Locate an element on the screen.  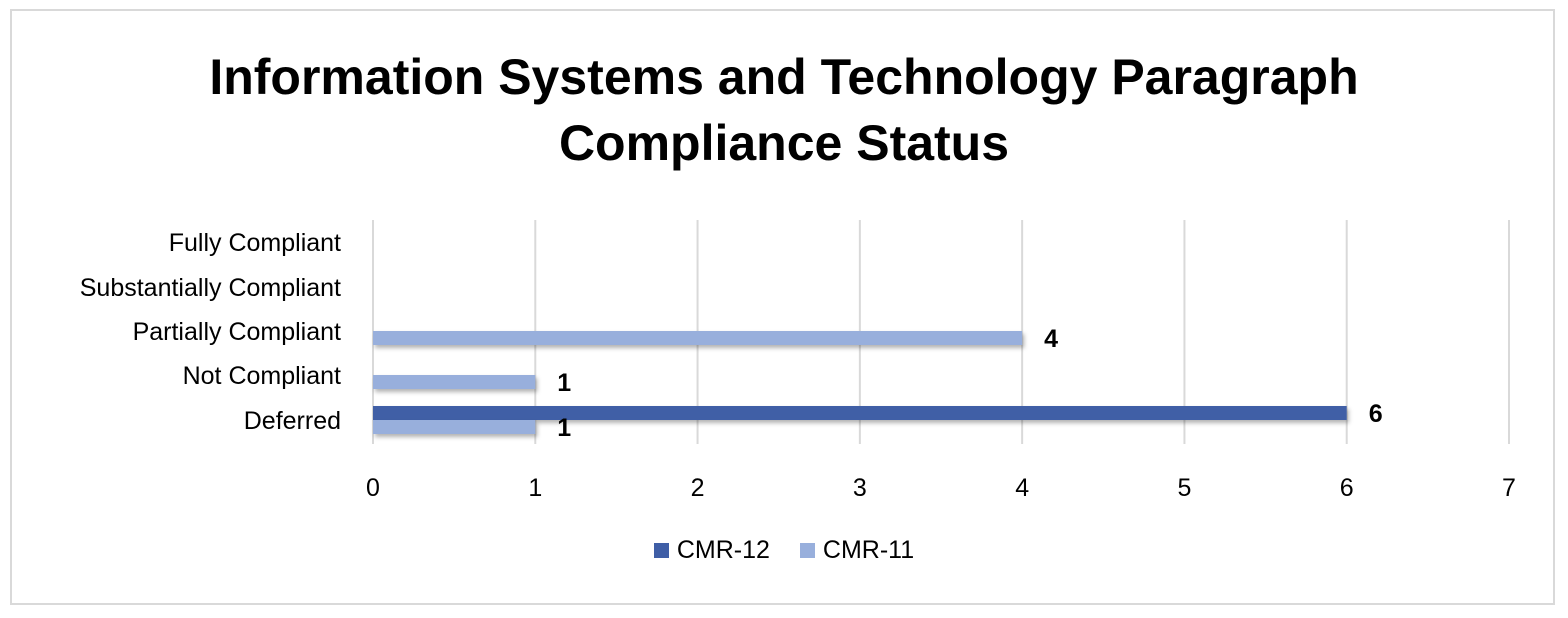
x-tick-label-4: 4 is located at coordinates (1022, 488).